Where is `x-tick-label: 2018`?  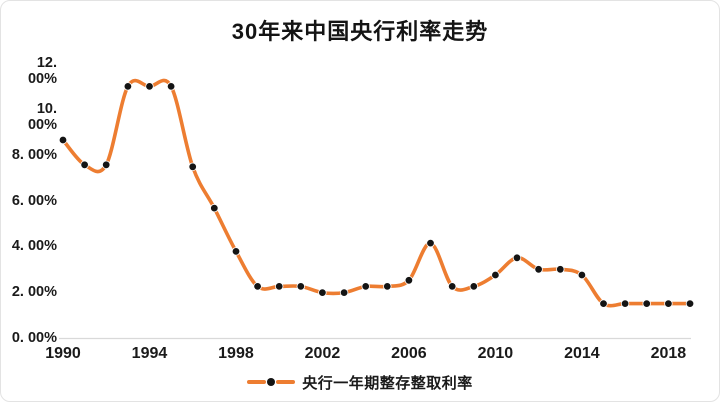 x-tick-label: 2018 is located at coordinates (668, 353).